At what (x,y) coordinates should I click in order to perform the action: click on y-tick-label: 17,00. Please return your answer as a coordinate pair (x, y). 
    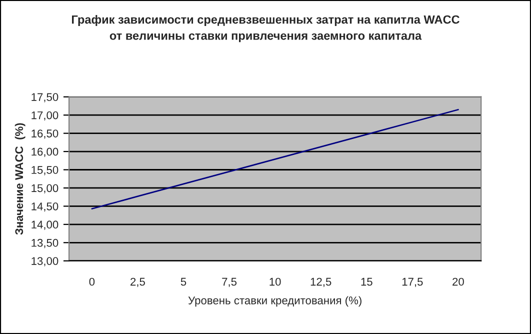
    Looking at the image, I should click on (45, 116).